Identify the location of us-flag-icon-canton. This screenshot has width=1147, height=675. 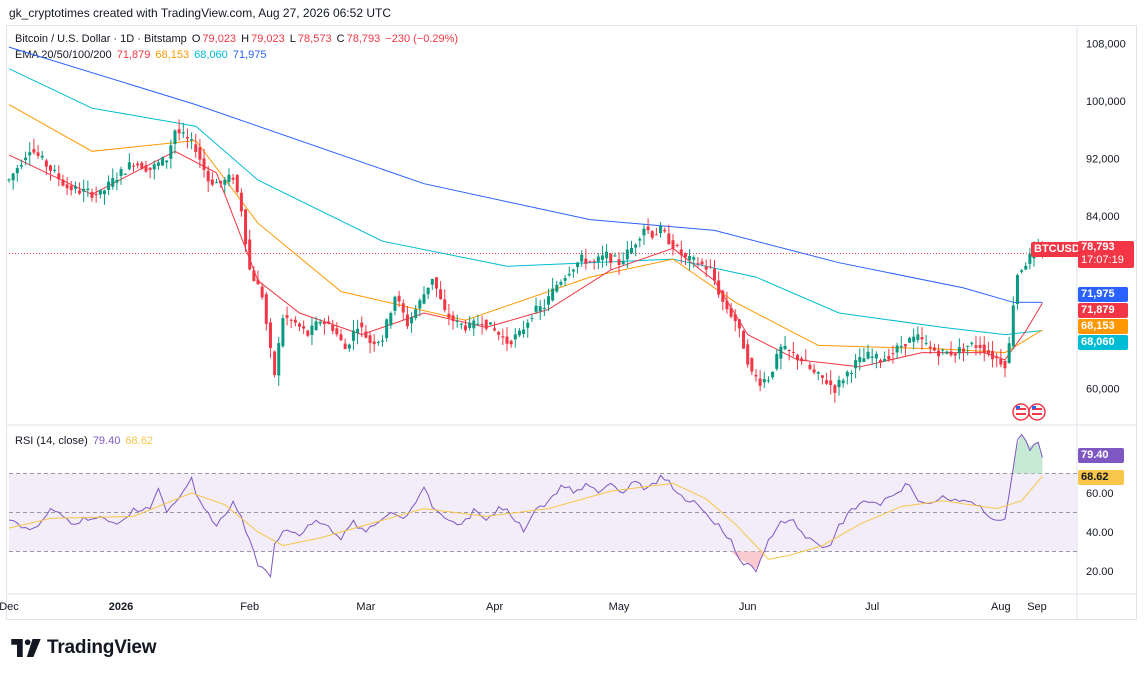
(1018, 407).